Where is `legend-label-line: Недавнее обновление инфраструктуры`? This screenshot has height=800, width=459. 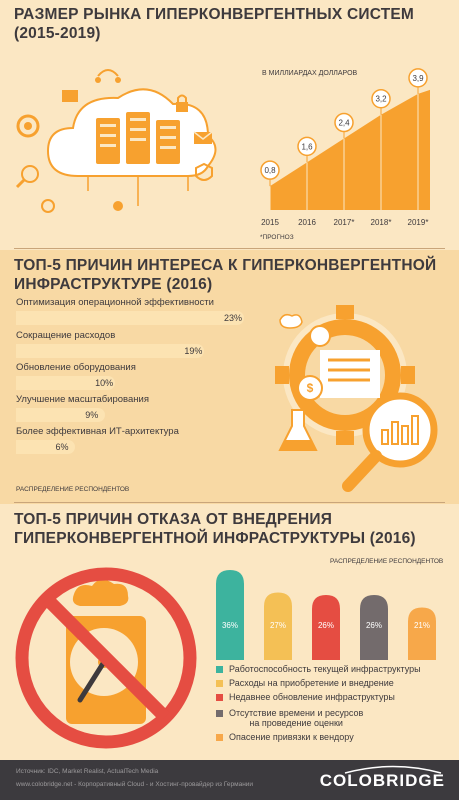
legend-label-line: Недавнее обновление инфраструктуры is located at coordinates (312, 697).